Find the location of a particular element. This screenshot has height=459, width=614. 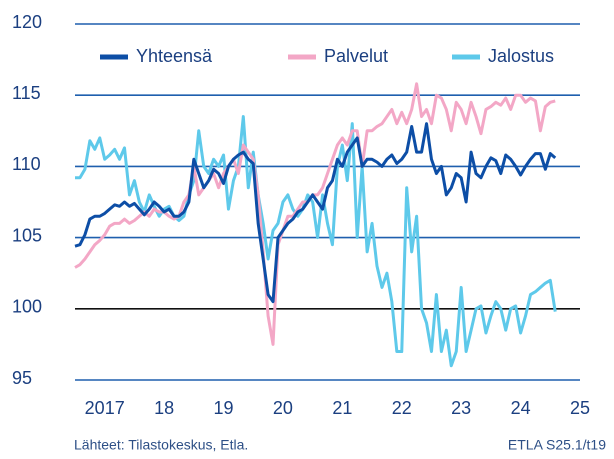

x-tick-label: 23 is located at coordinates (461, 408).